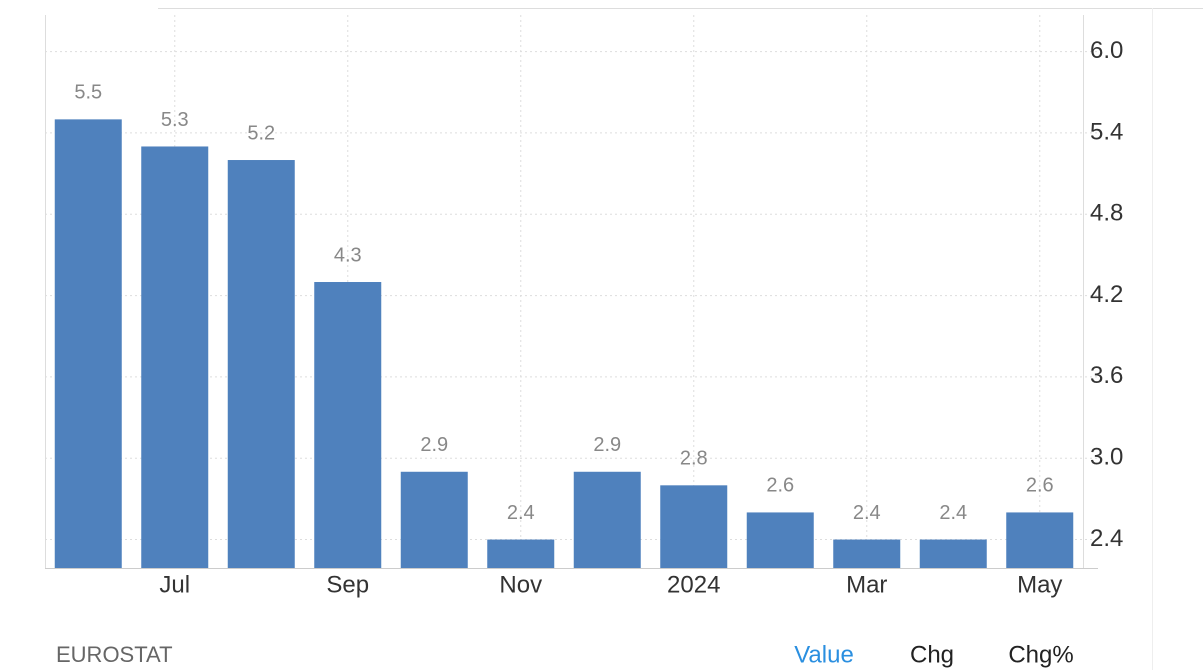 The height and width of the screenshot is (670, 1203). What do you see at coordinates (694, 459) in the screenshot?
I see `value-label: 2.8` at bounding box center [694, 459].